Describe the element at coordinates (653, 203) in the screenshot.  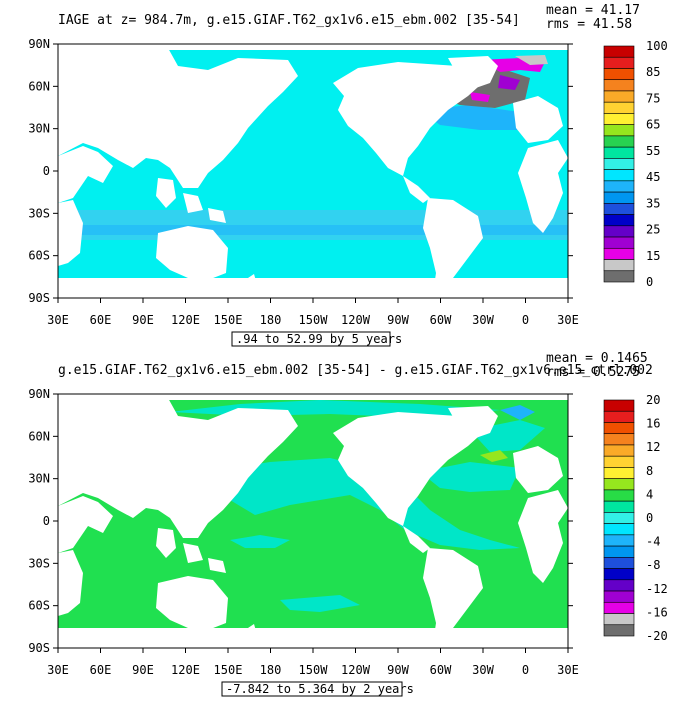
I see `colorbar-label: 35` at that location.